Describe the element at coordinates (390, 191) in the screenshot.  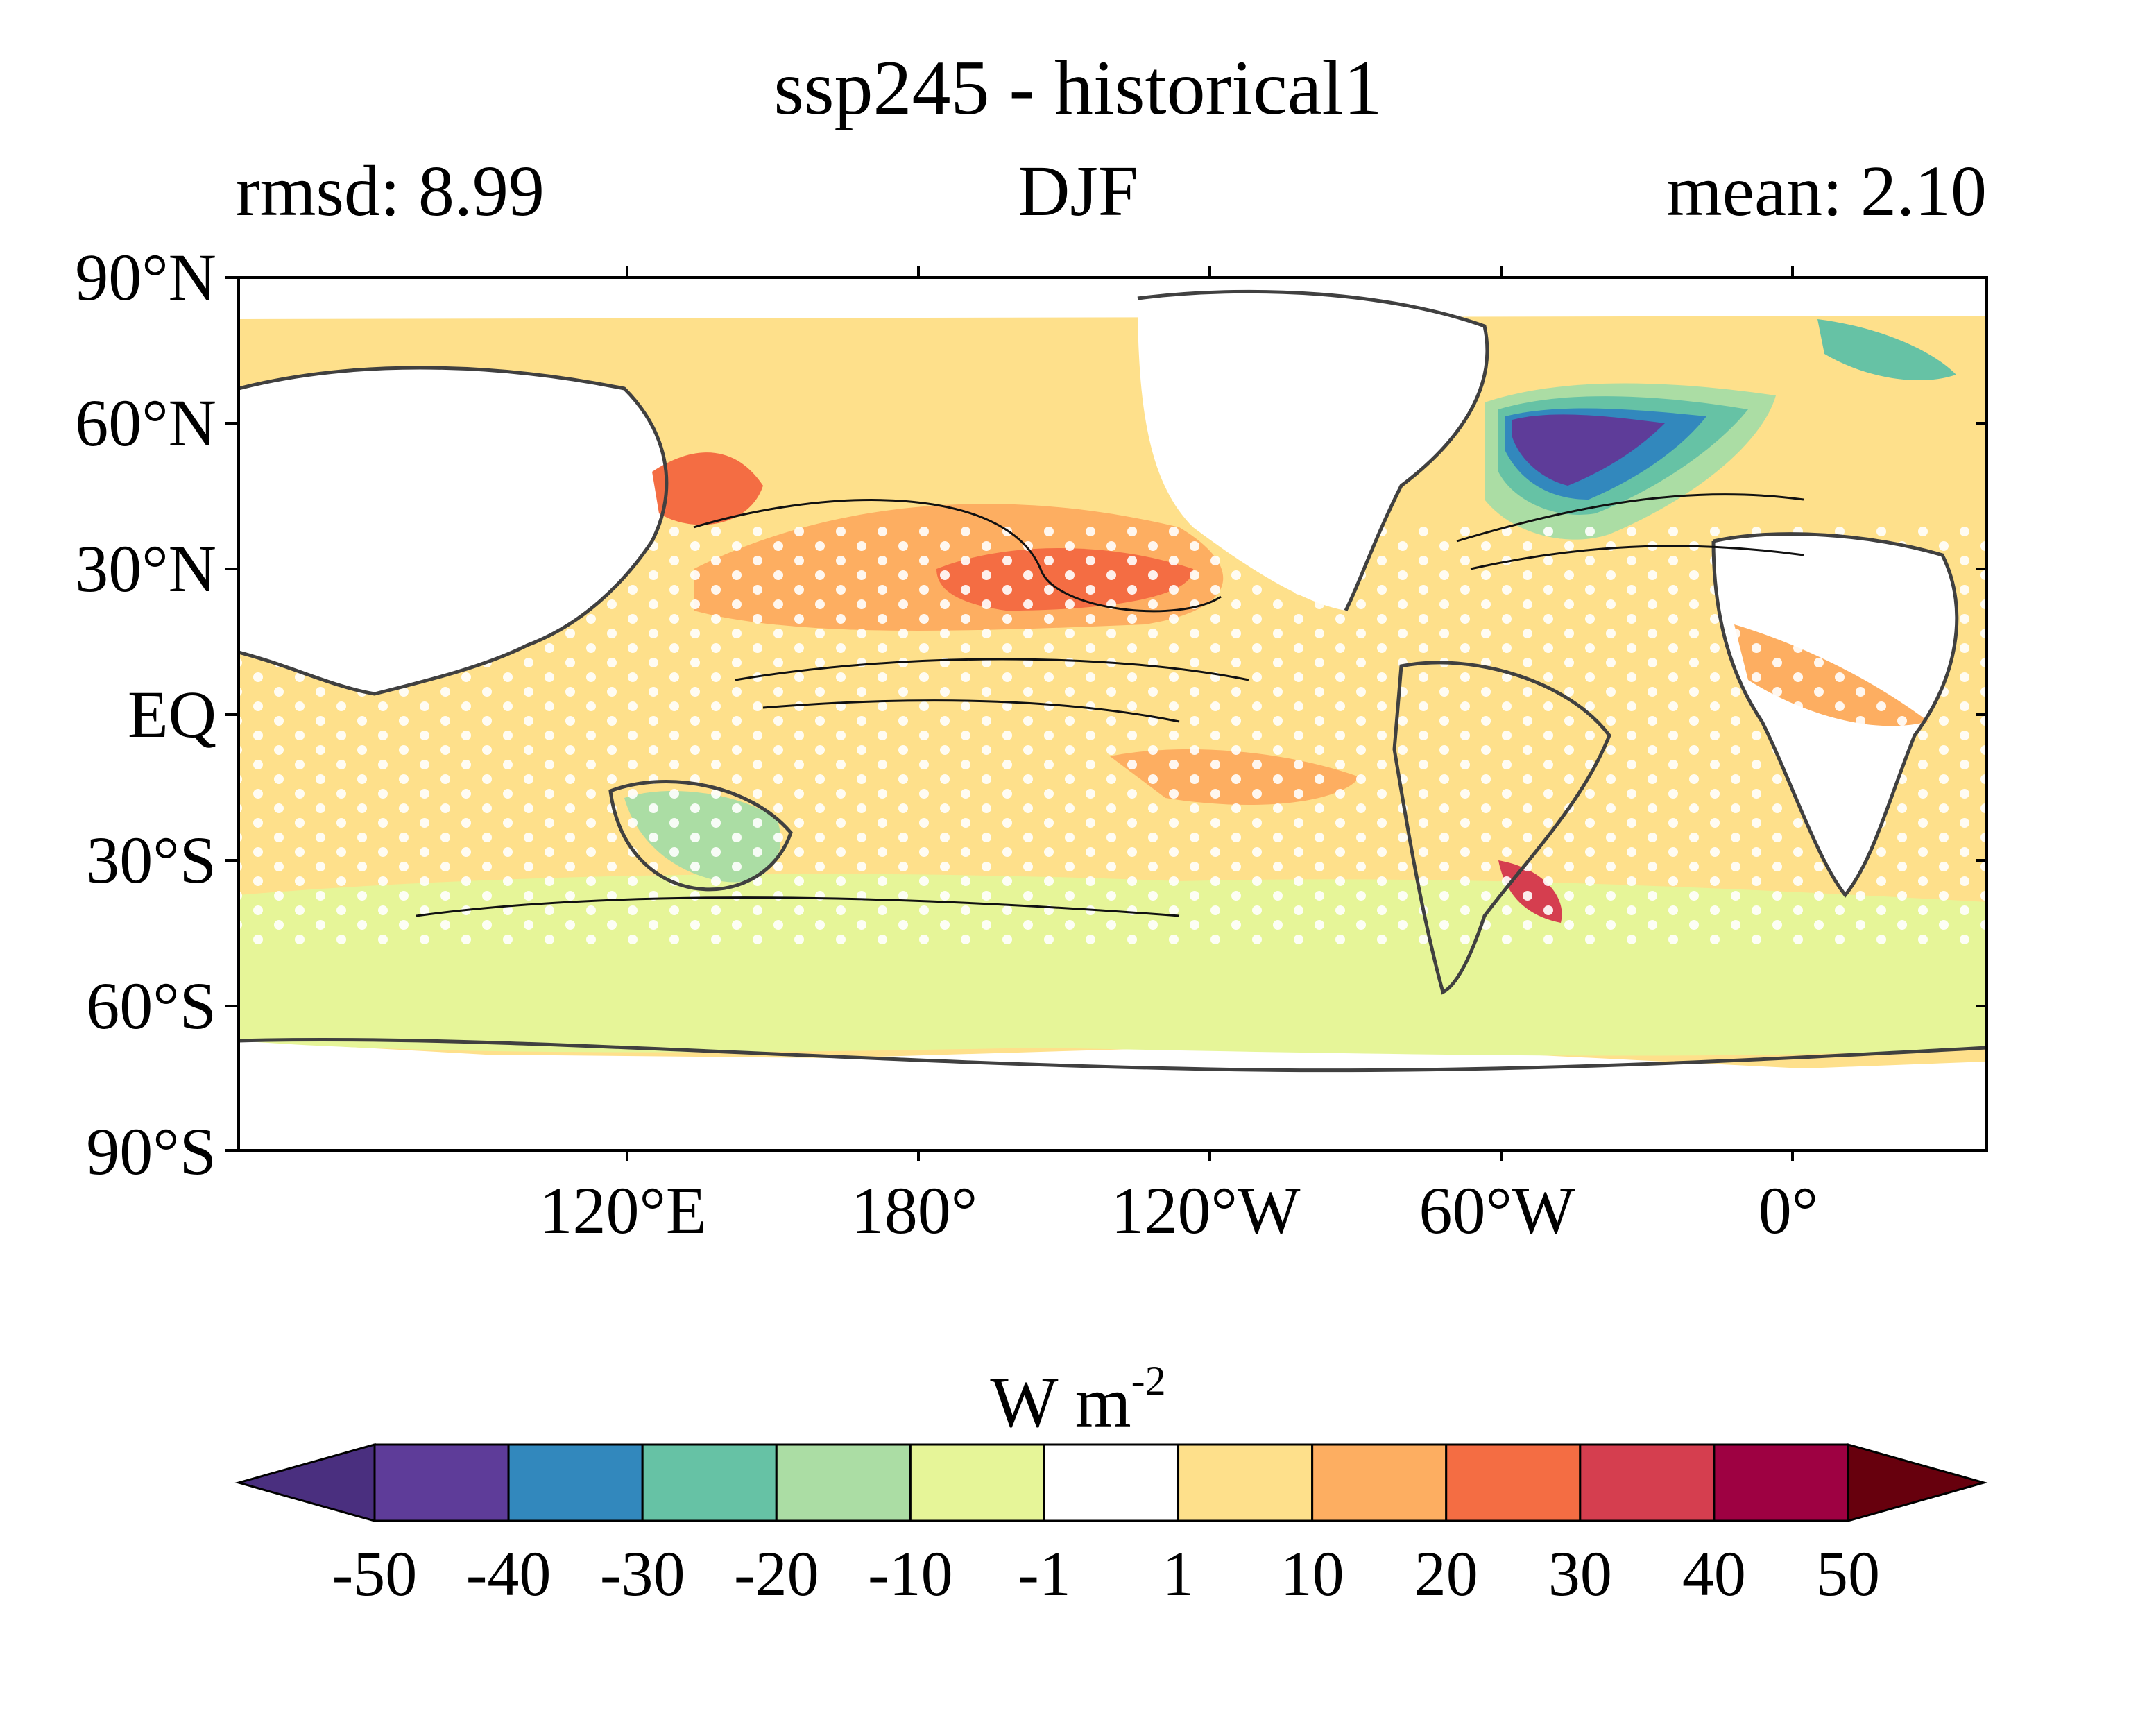
I see `rmsd-label: rmsd: 8.99` at that location.